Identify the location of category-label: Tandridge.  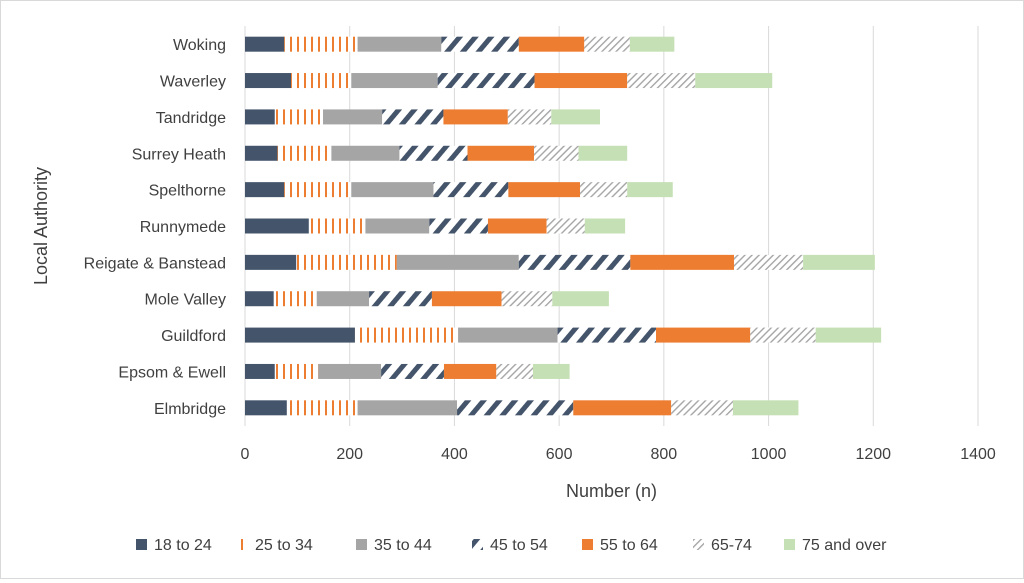
(191, 118).